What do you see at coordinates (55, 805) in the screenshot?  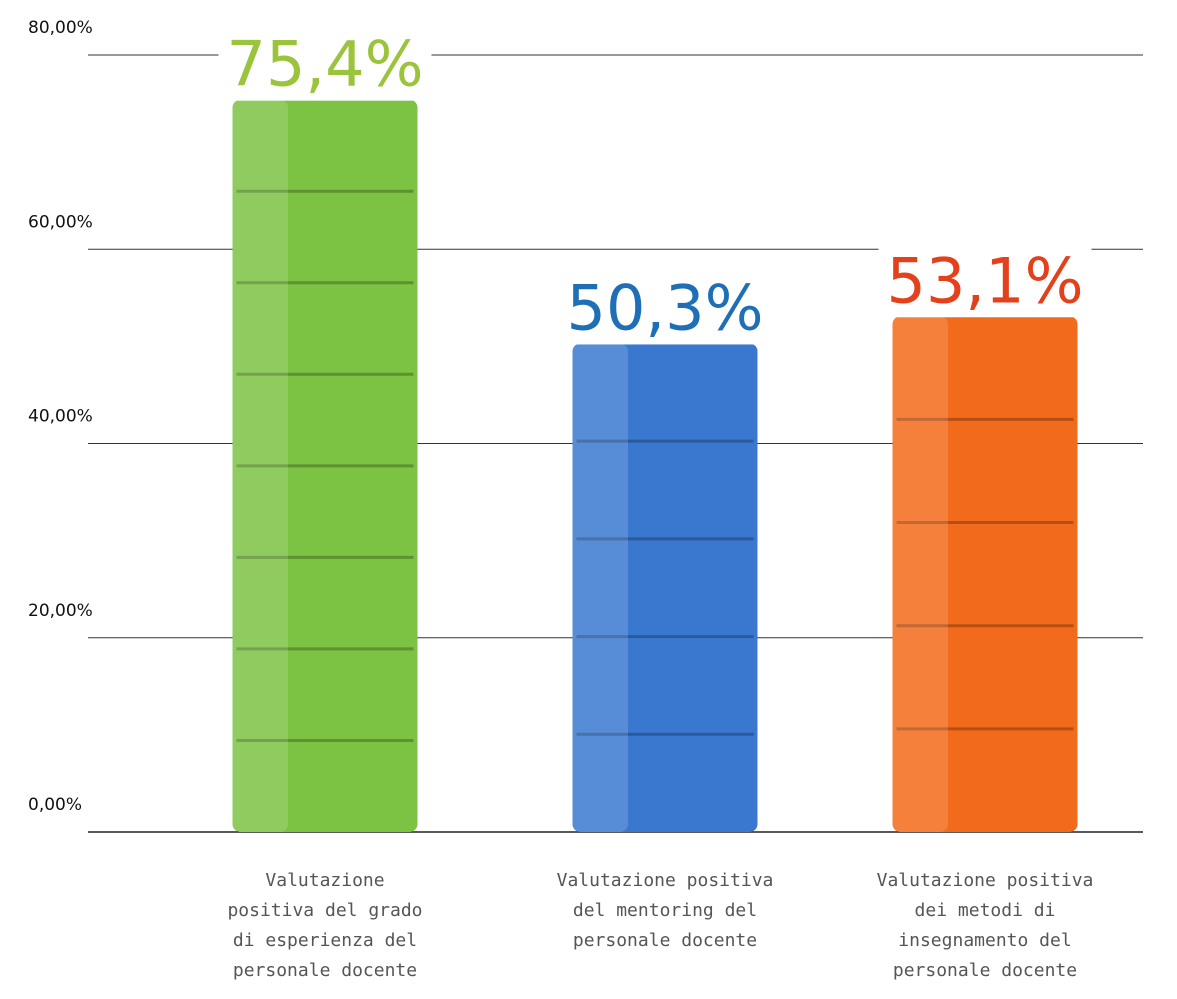 I see `y-tick-label: 0,00%` at bounding box center [55, 805].